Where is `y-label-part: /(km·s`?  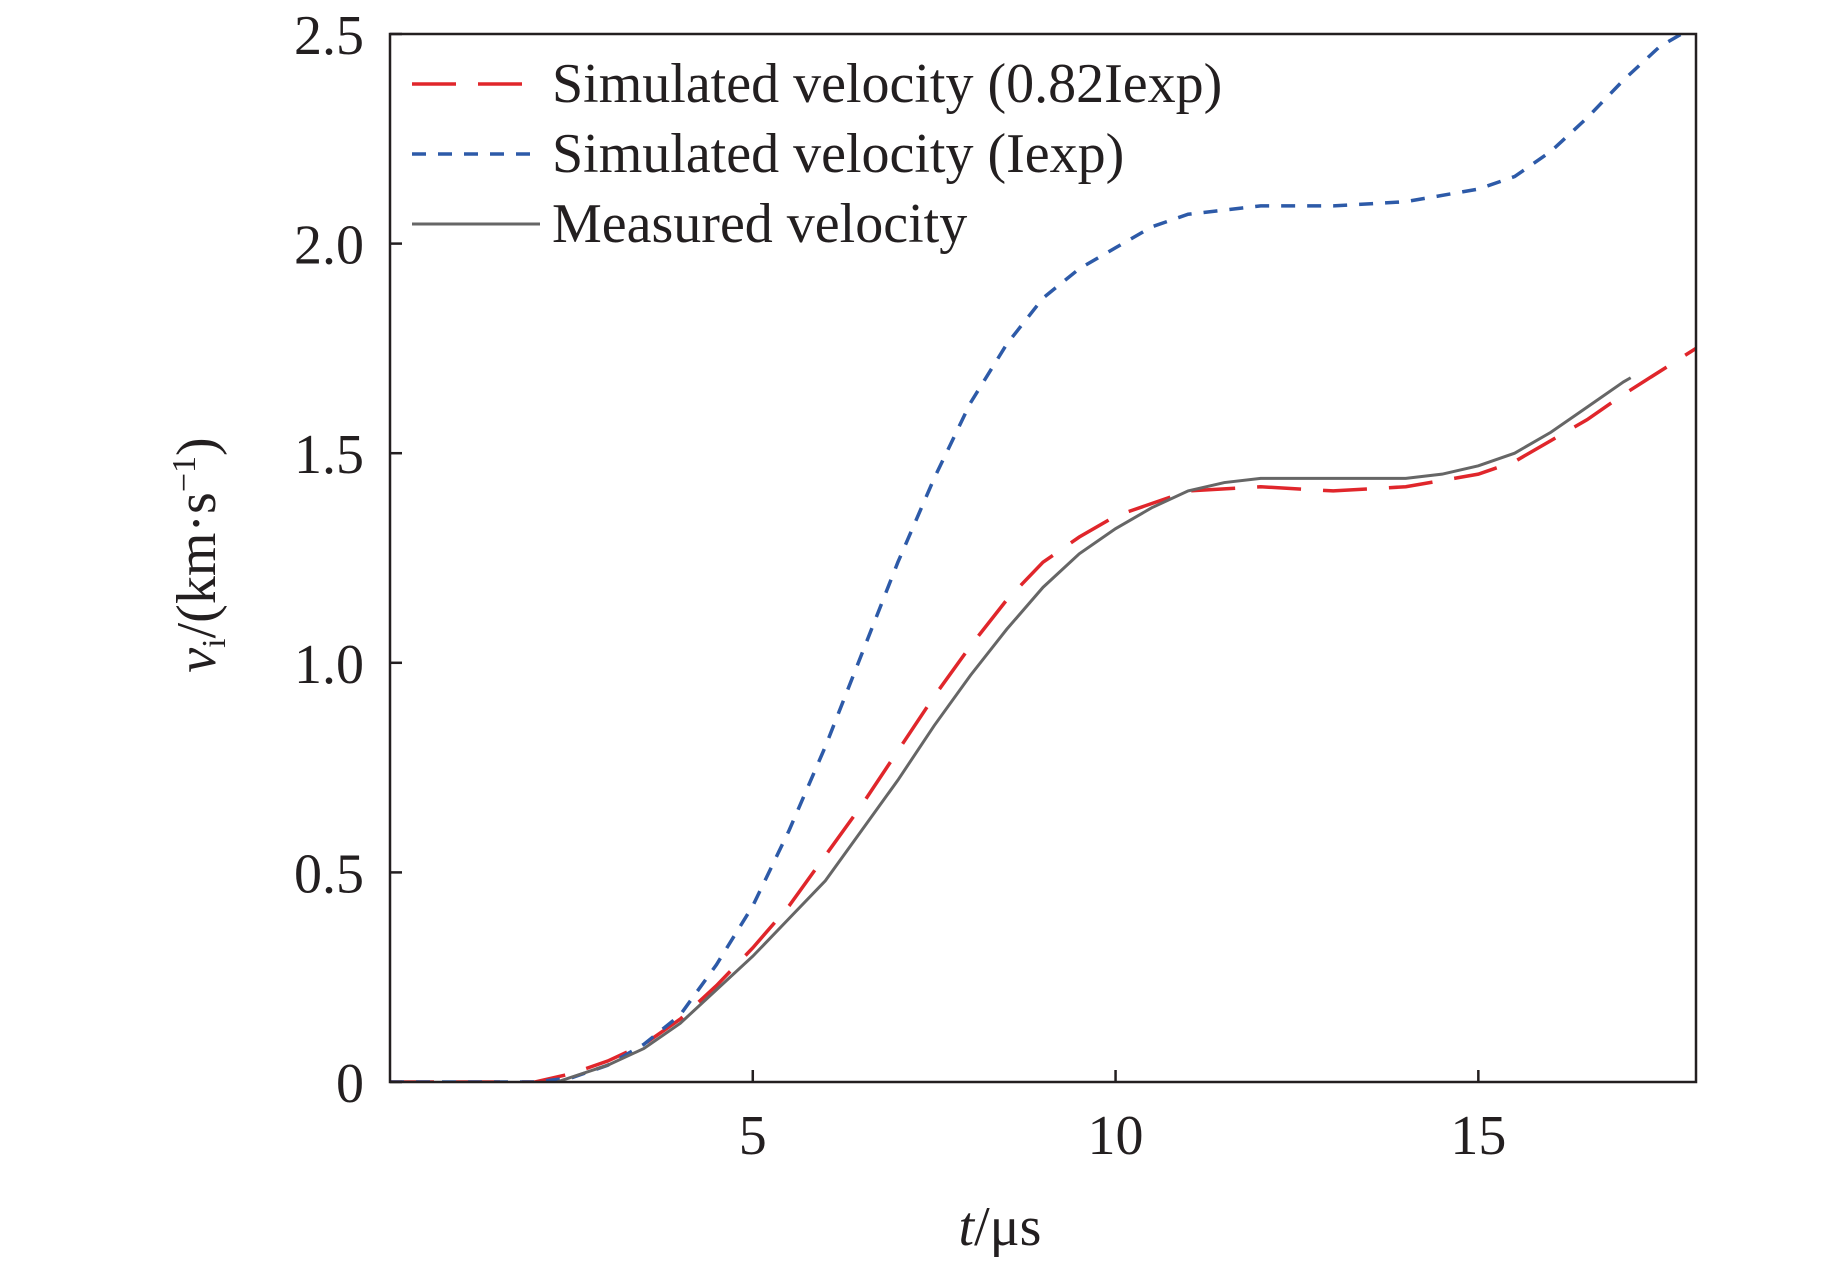 y-label-part: /(km·s is located at coordinates (197, 565).